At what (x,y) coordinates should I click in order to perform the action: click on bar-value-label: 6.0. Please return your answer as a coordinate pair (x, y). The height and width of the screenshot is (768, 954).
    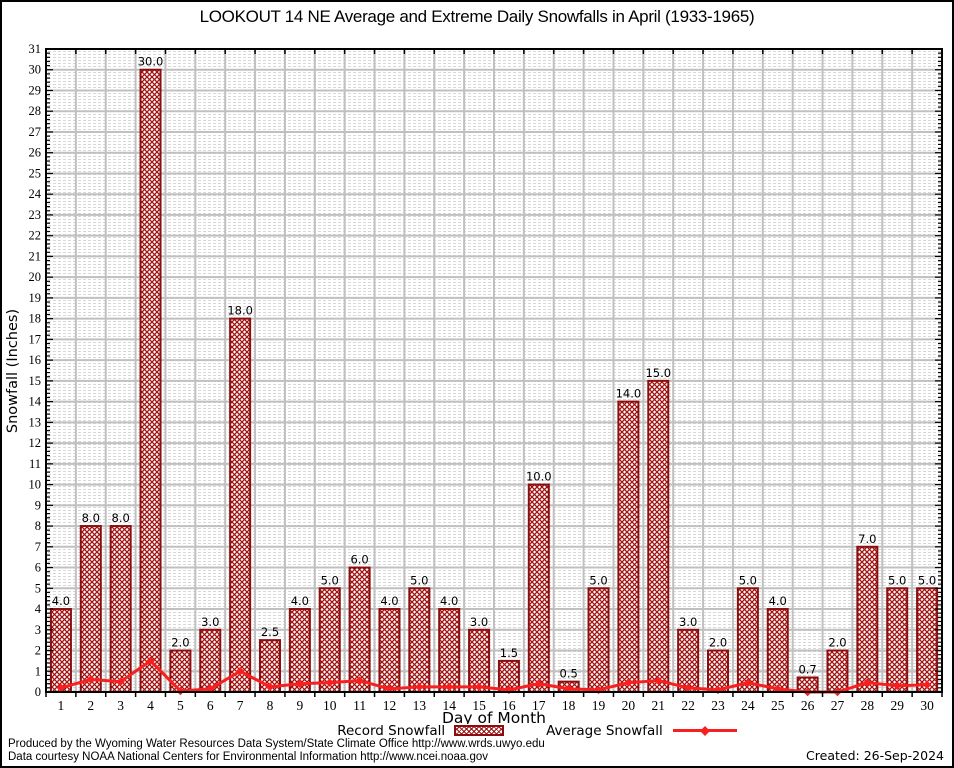
    Looking at the image, I should click on (359, 560).